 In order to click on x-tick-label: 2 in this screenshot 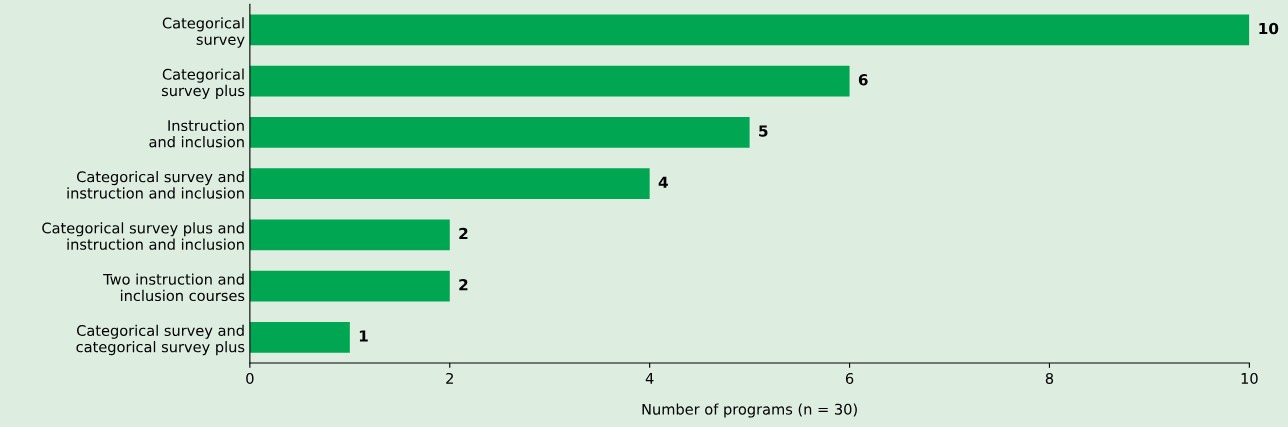, I will do `click(449, 378)`.